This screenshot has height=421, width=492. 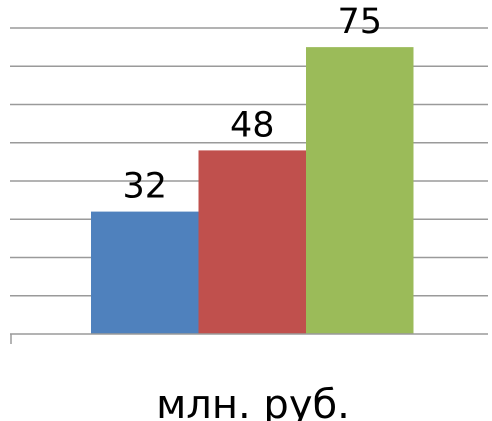 What do you see at coordinates (253, 401) in the screenshot?
I see `x-axis-label: млн. руб.` at bounding box center [253, 401].